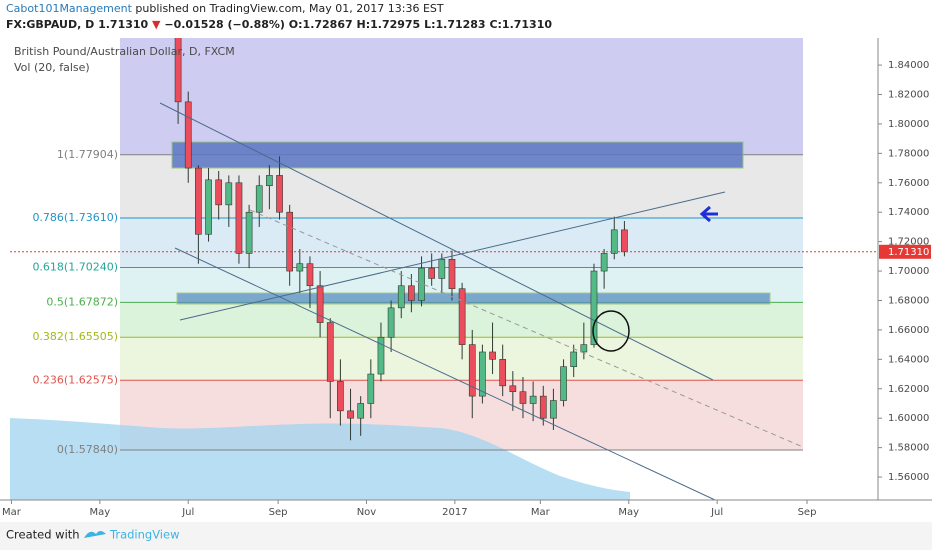 The image size is (932, 554). What do you see at coordinates (908, 65) in the screenshot?
I see `y-tick-label: 1.84000` at bounding box center [908, 65].